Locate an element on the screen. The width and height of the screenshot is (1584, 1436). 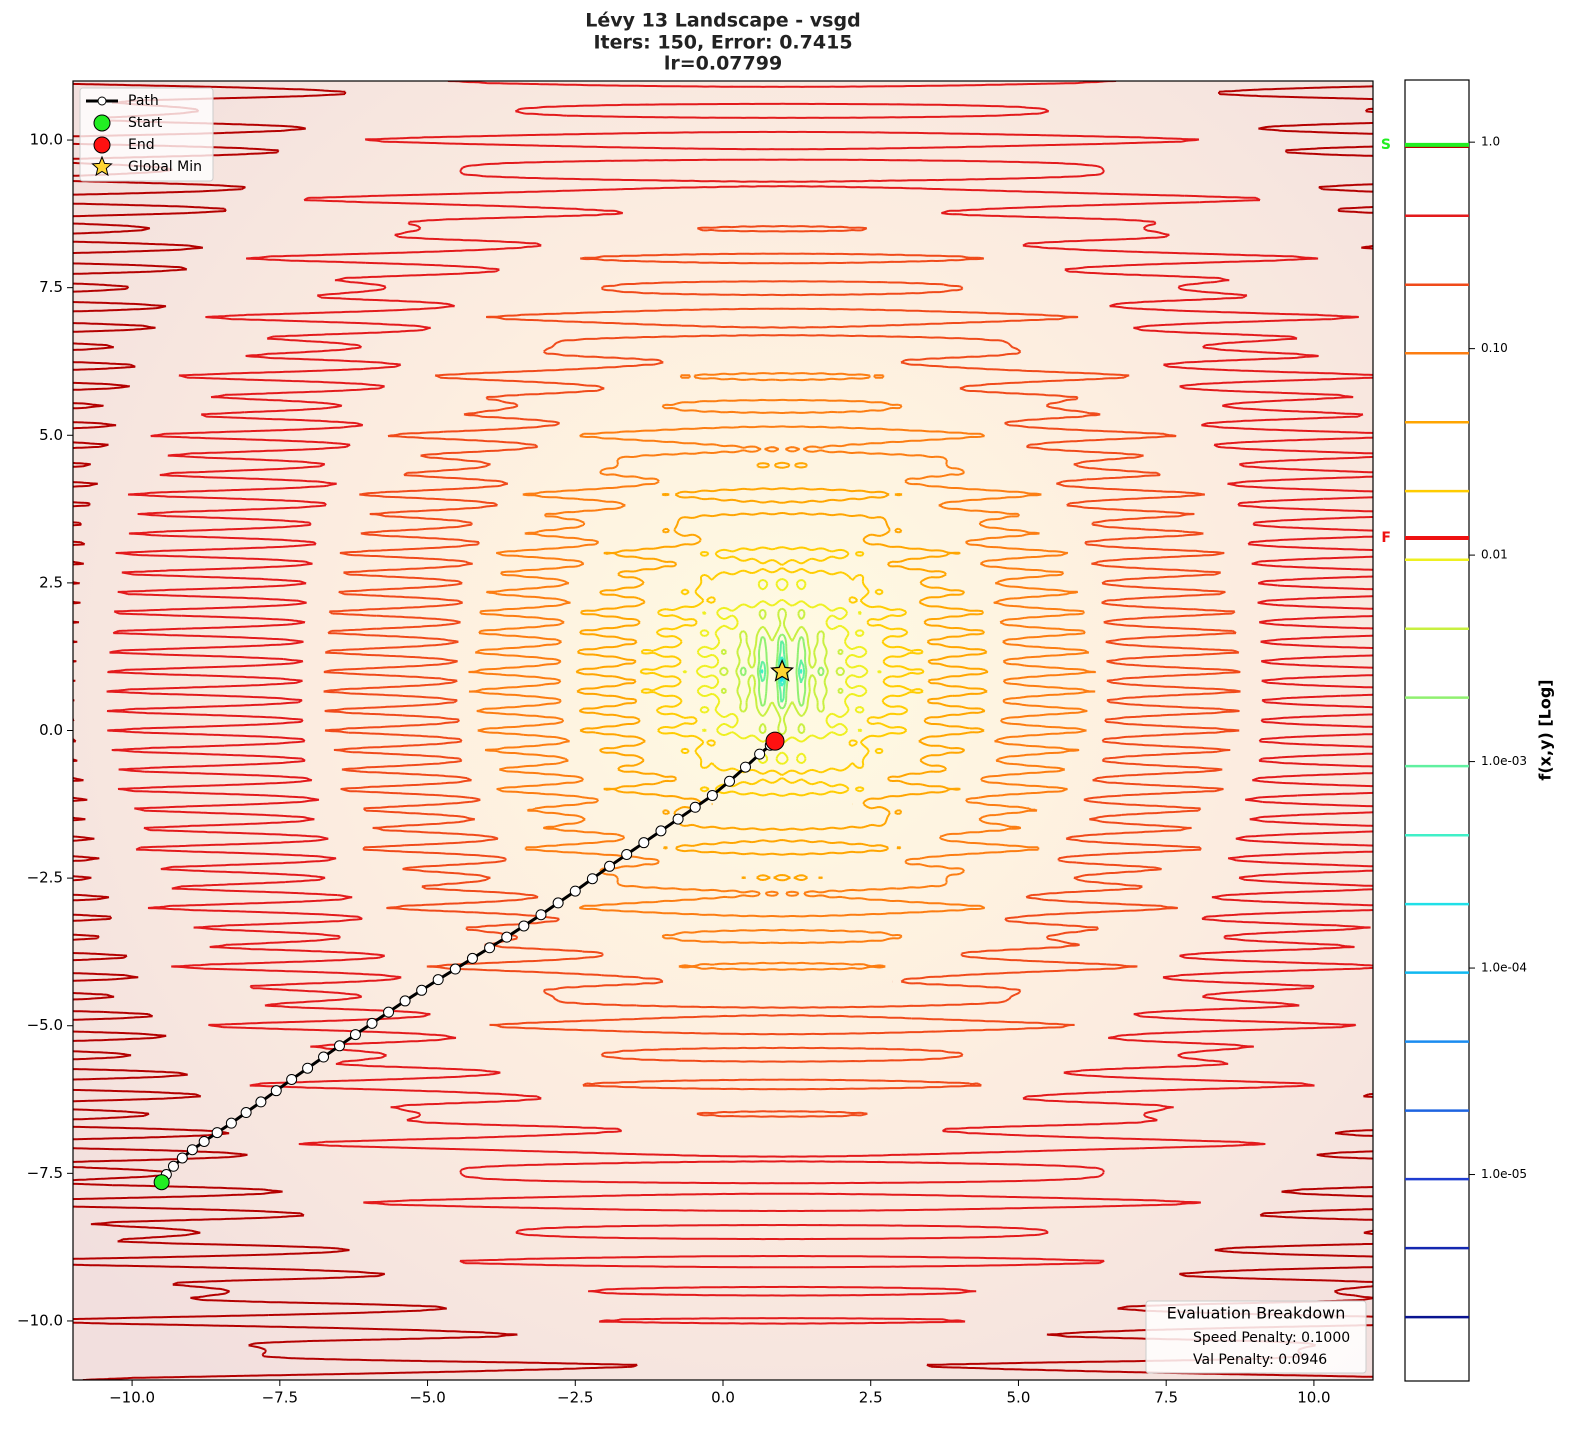
annotation-line: Speed Penalty: 0.1000 is located at coordinates (1271, 1338).